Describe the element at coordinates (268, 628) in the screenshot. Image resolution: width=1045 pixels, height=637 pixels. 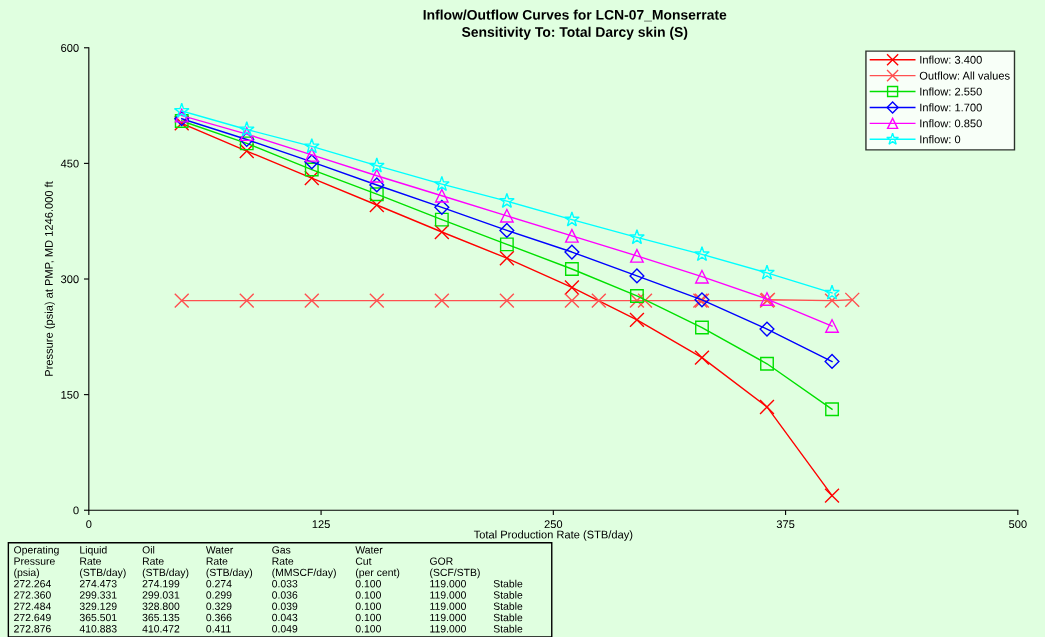
I see `text: 272.876 410.883 410.472 0.411 0.049 0.100 119.000 Stable` at that location.